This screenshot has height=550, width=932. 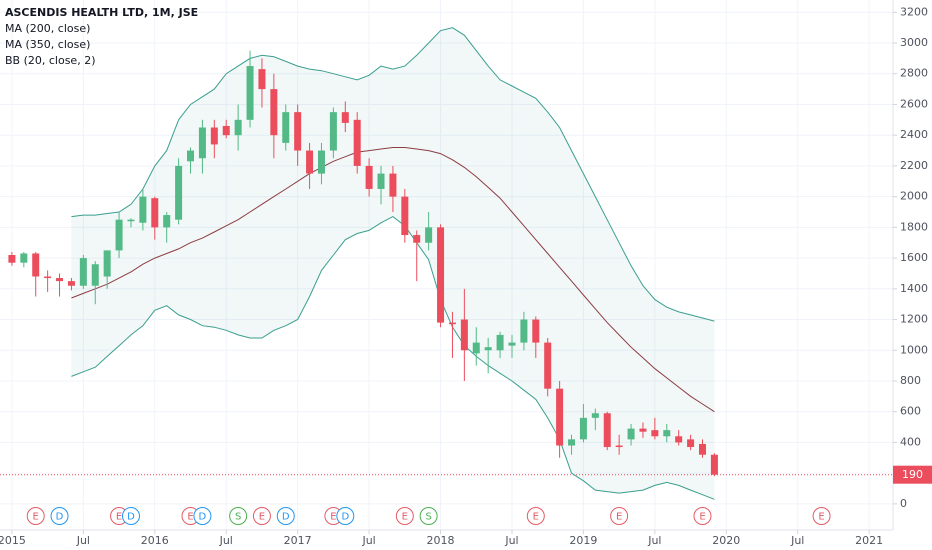 What do you see at coordinates (914, 288) in the screenshot?
I see `y-tick-label: 1400` at bounding box center [914, 288].